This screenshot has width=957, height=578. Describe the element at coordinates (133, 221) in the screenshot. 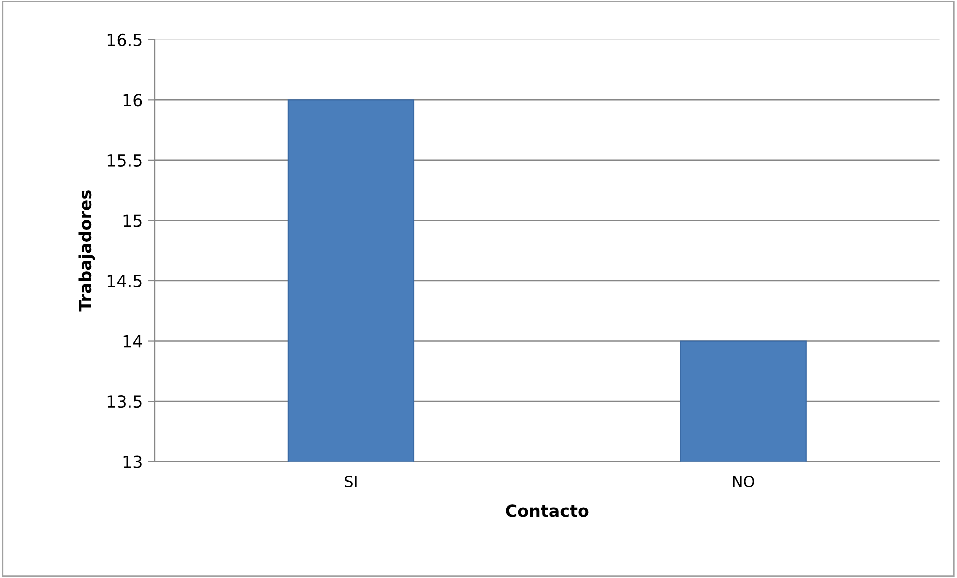

I see `y-tick-label: 15` at that location.